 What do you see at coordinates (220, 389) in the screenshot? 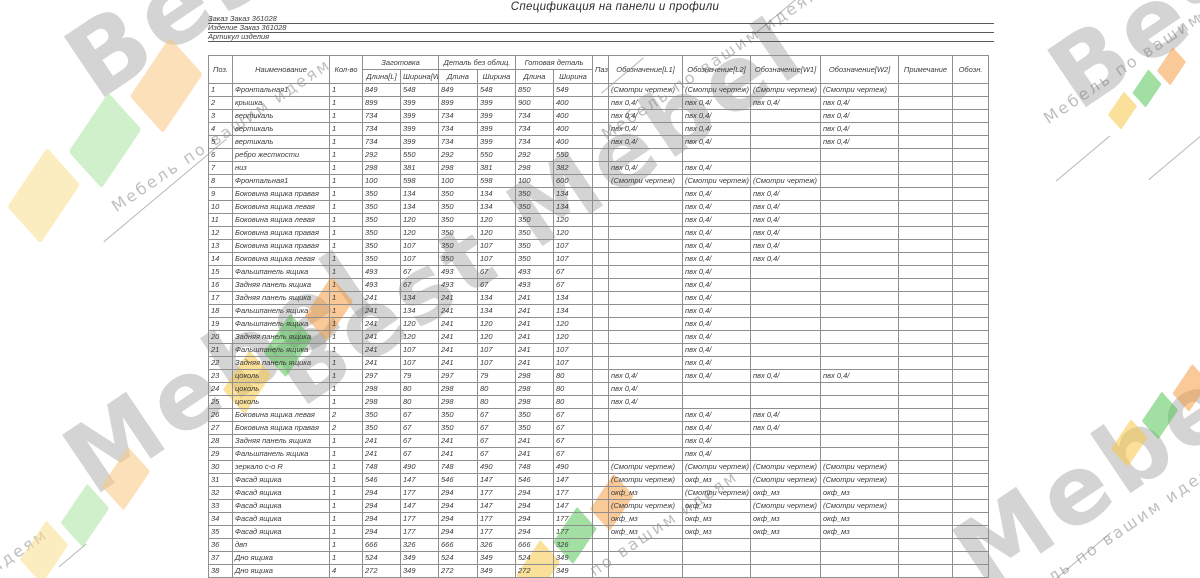
I see `cell: 24` at bounding box center [220, 389].